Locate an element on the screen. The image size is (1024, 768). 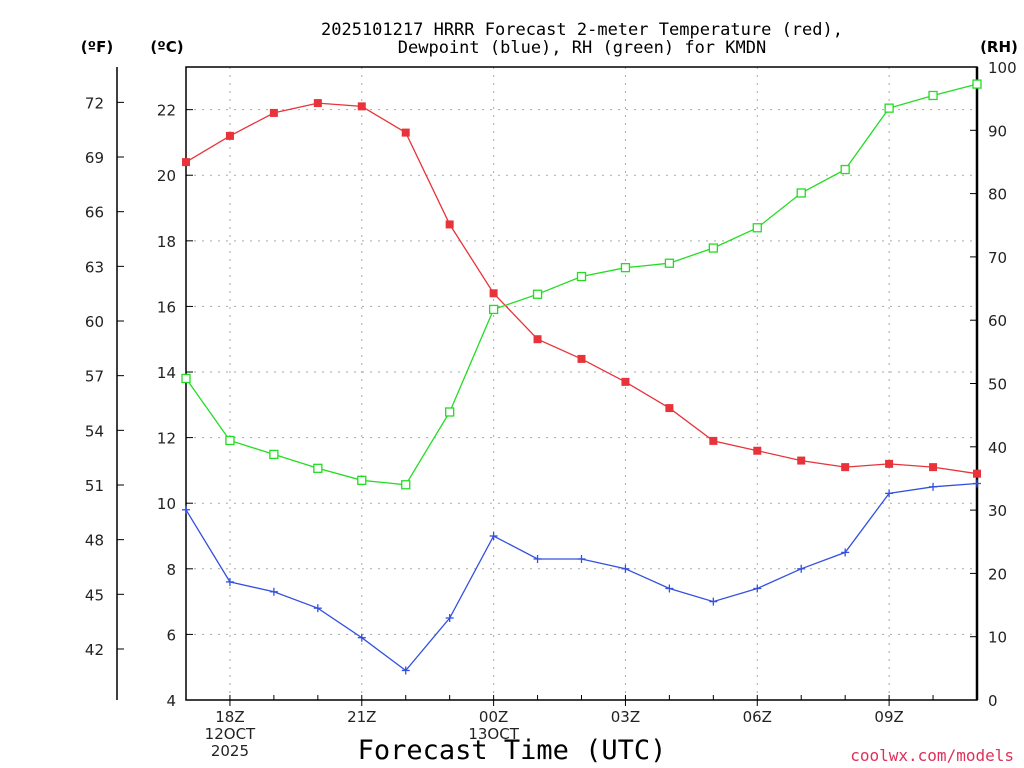
source-credit: coolwx.com/models is located at coordinates (932, 755).